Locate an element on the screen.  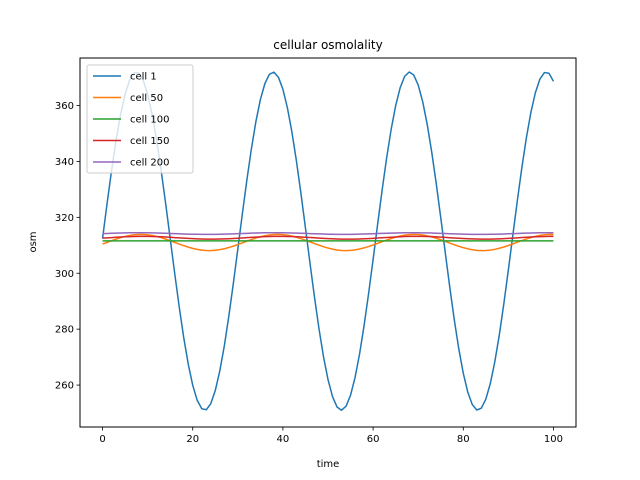
x-axis: 0 20 40 60 80 100 is located at coordinates (331, 436).